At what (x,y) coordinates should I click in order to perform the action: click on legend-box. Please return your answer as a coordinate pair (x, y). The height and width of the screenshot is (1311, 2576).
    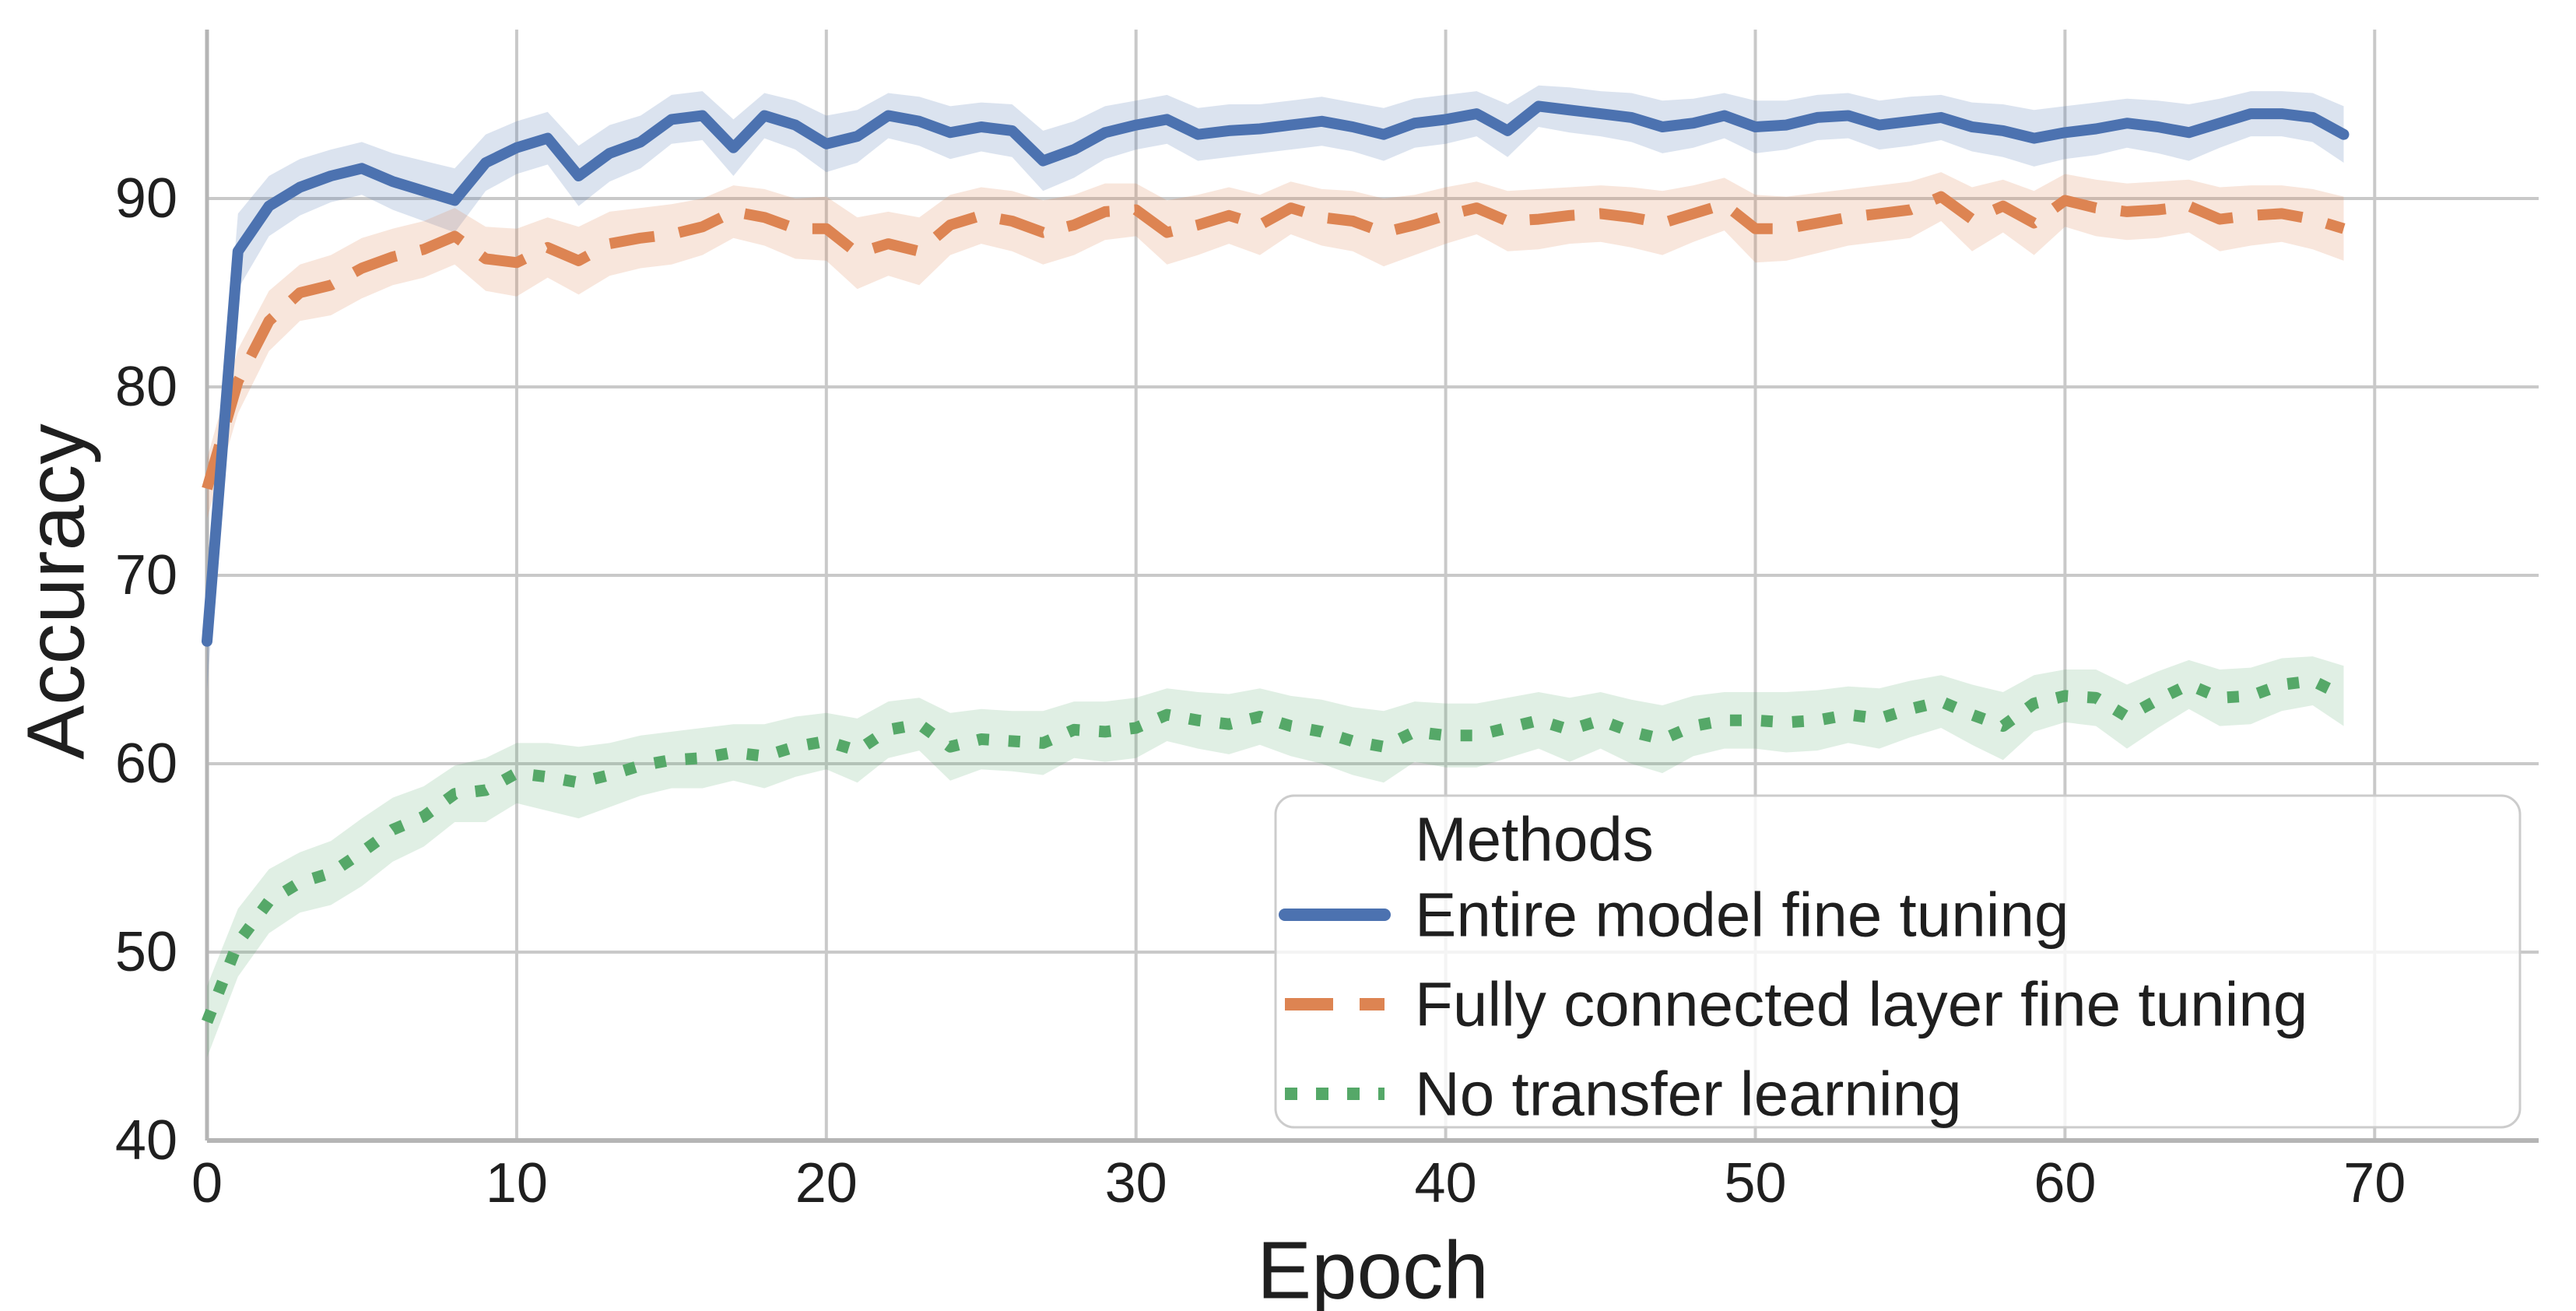
    Looking at the image, I should click on (1898, 962).